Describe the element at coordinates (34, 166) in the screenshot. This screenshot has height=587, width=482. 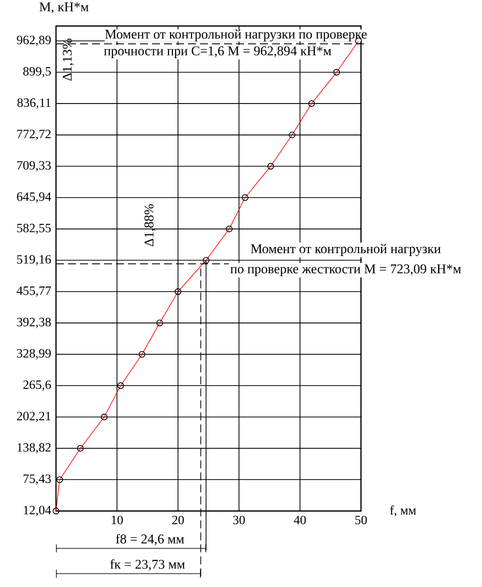
I see `y-tick-label: 709,33` at that location.